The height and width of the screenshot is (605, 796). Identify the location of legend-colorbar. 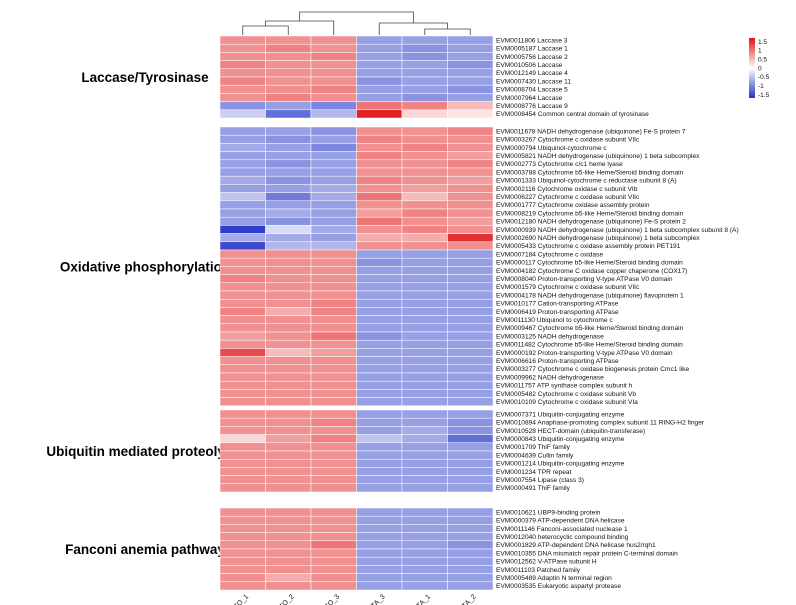
(752, 68).